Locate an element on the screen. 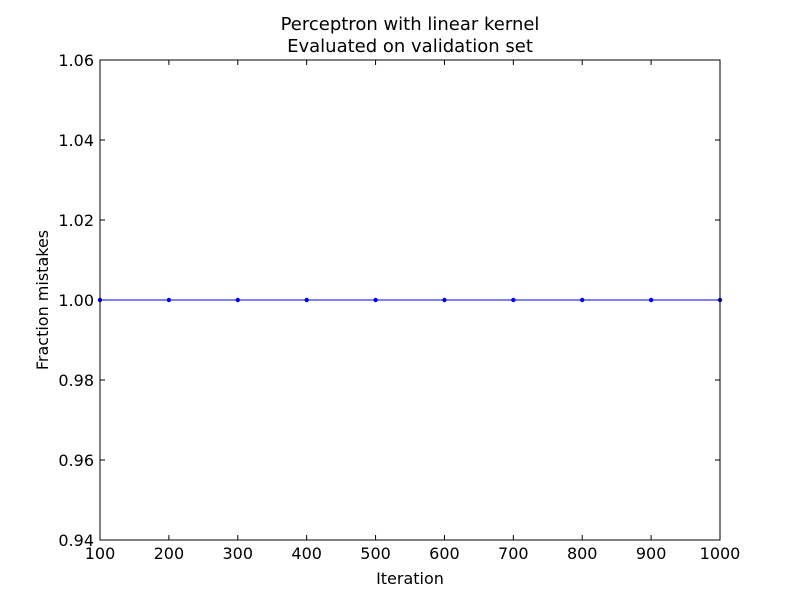 The image size is (800, 604). y-tick-label: 1.00 is located at coordinates (76, 300).